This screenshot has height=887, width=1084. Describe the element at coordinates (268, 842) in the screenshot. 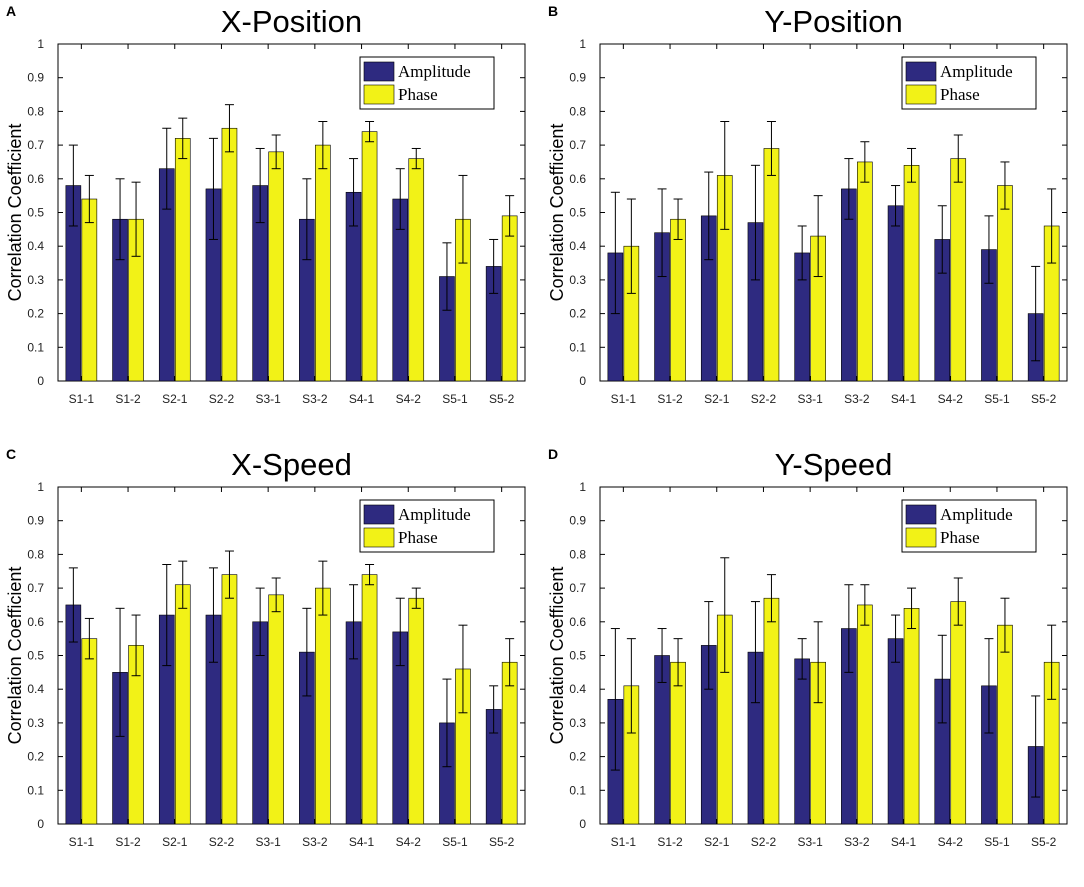

I see `x-tick-label: S3-1` at that location.